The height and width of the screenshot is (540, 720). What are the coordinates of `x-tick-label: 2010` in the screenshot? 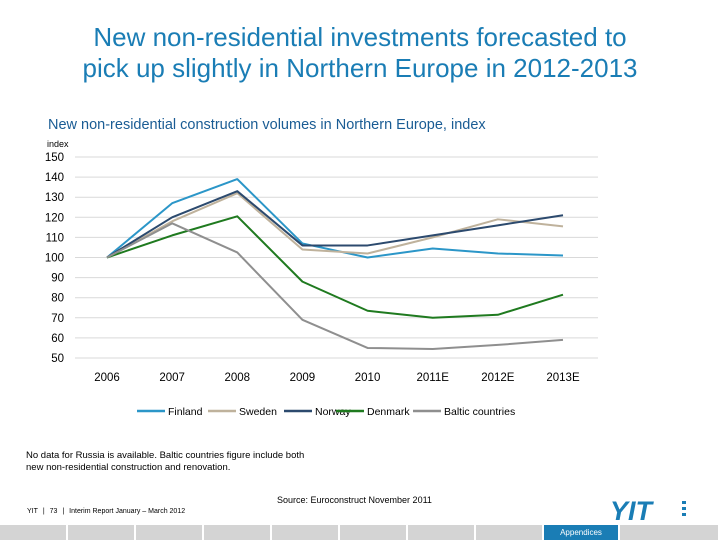 It's located at (368, 378).